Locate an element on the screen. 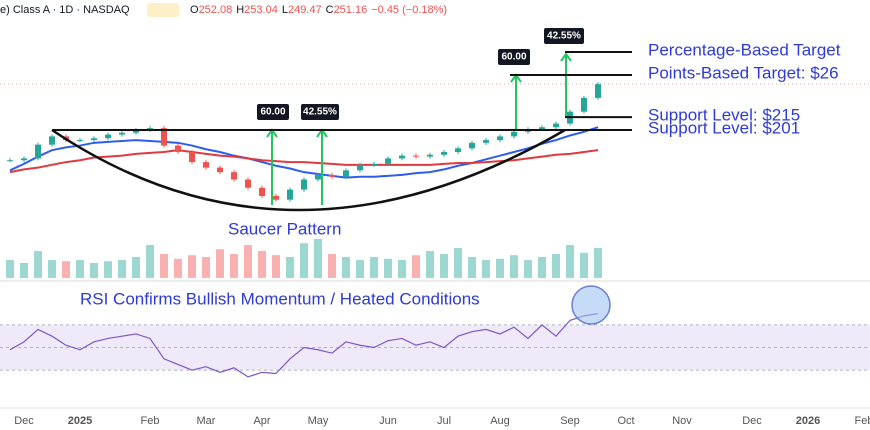 The image size is (870, 430). x-tick-label: Sep is located at coordinates (570, 421).